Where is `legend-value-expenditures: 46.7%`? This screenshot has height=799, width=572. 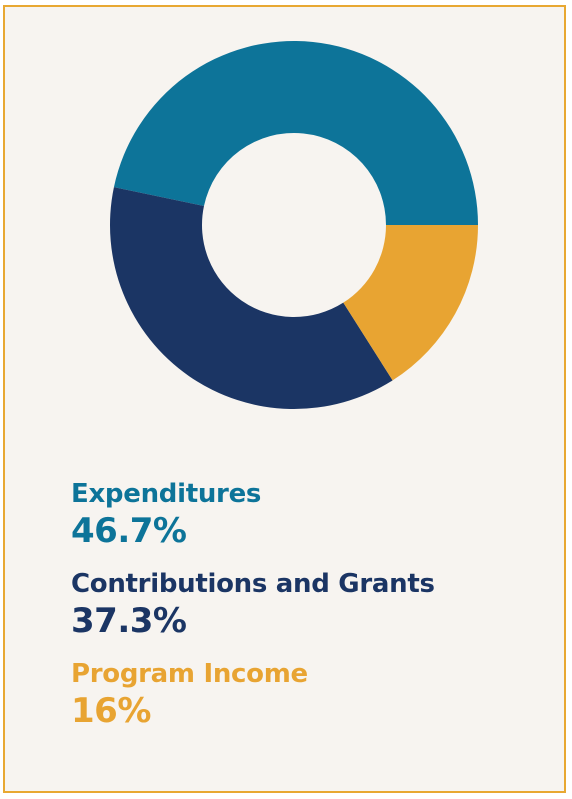
legend-value-expenditures: 46.7% is located at coordinates (129, 531).